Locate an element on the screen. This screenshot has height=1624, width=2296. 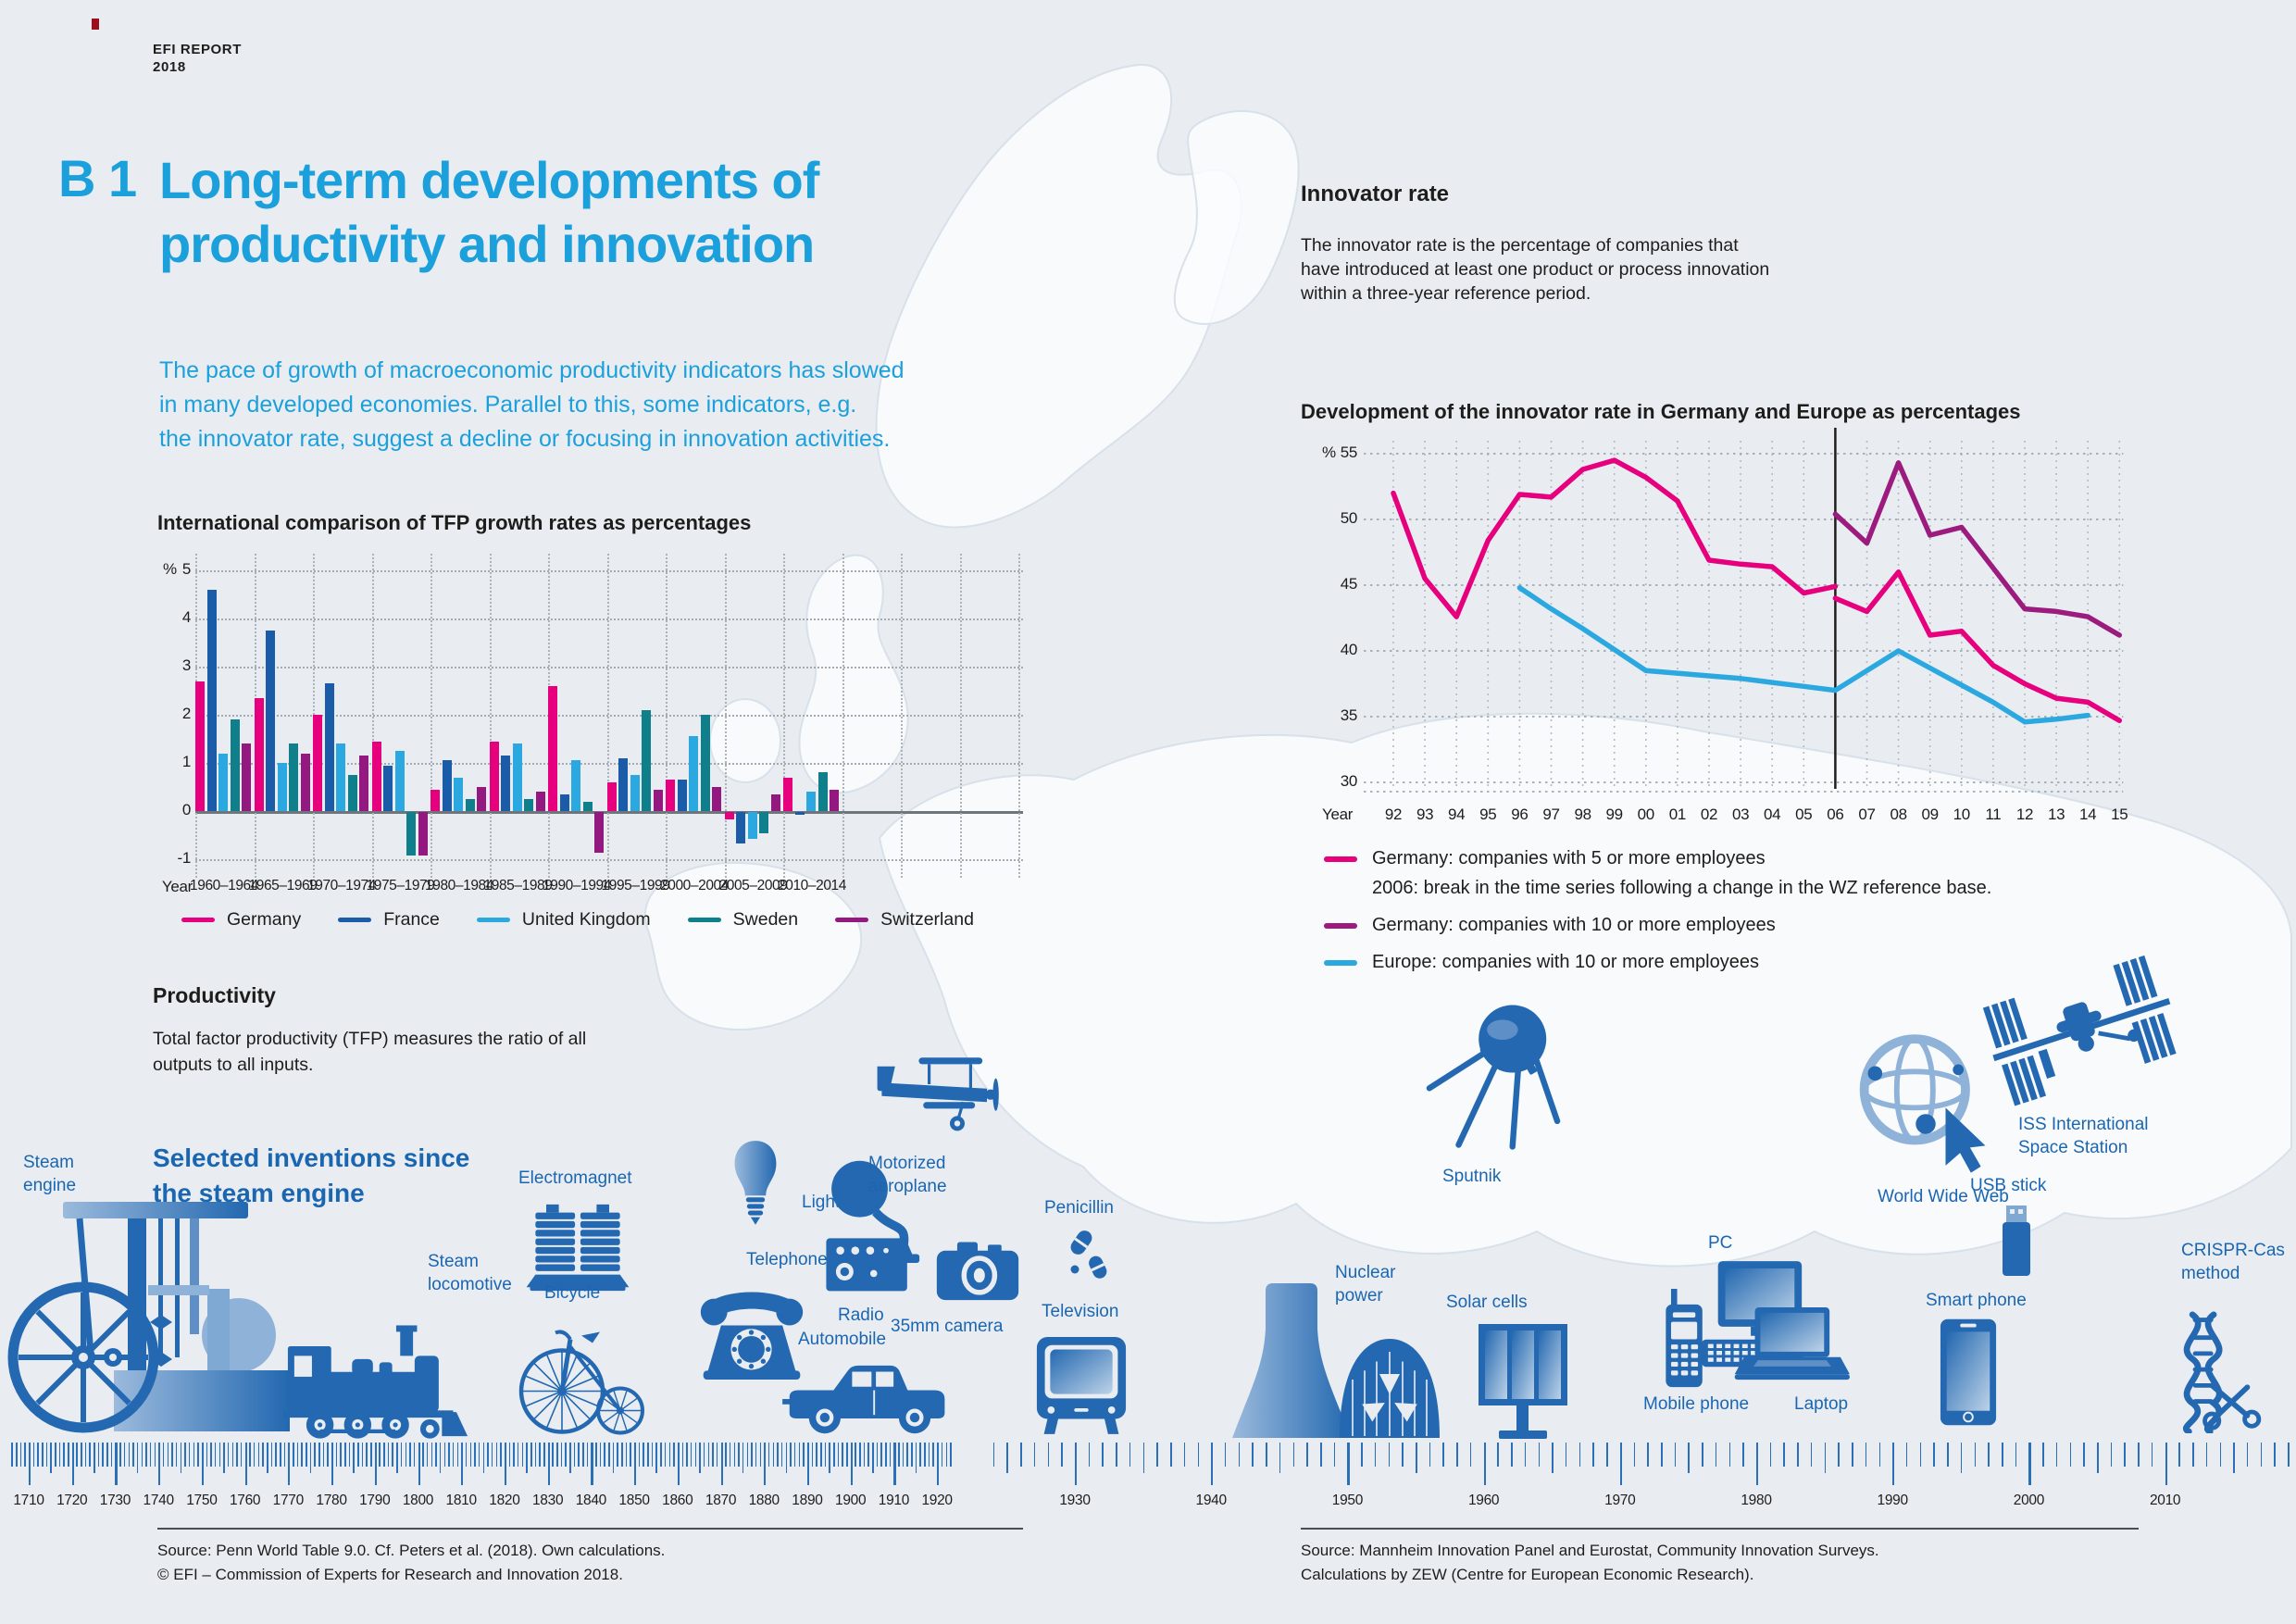
page-corner-mark is located at coordinates (95, 24).